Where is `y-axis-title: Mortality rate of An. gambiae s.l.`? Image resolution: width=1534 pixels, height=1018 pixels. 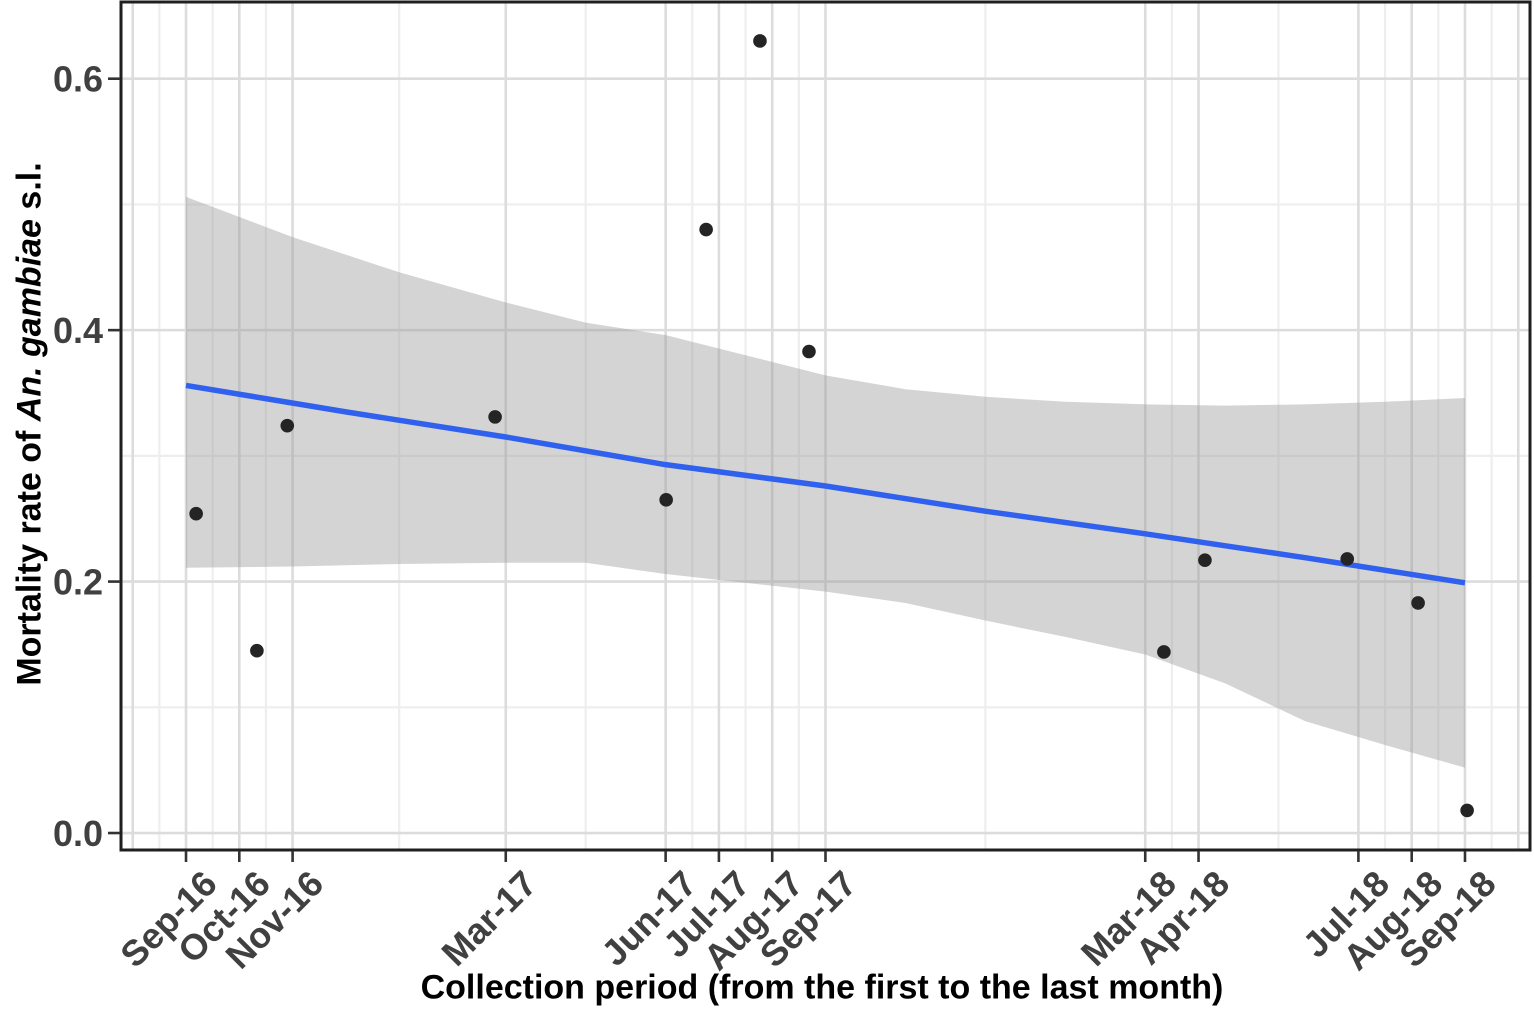 y-axis-title: Mortality rate of An. gambiae s.l. is located at coordinates (30, 423).